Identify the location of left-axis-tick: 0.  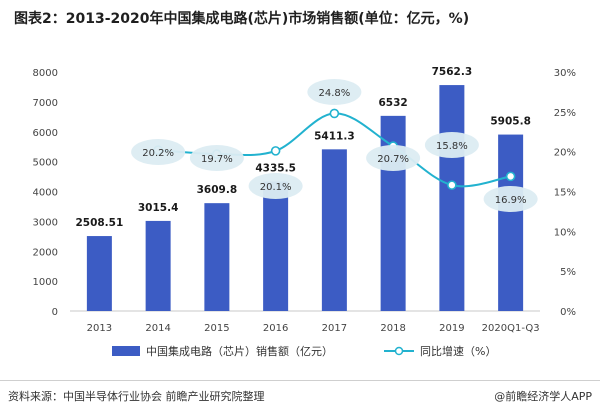
(55, 312).